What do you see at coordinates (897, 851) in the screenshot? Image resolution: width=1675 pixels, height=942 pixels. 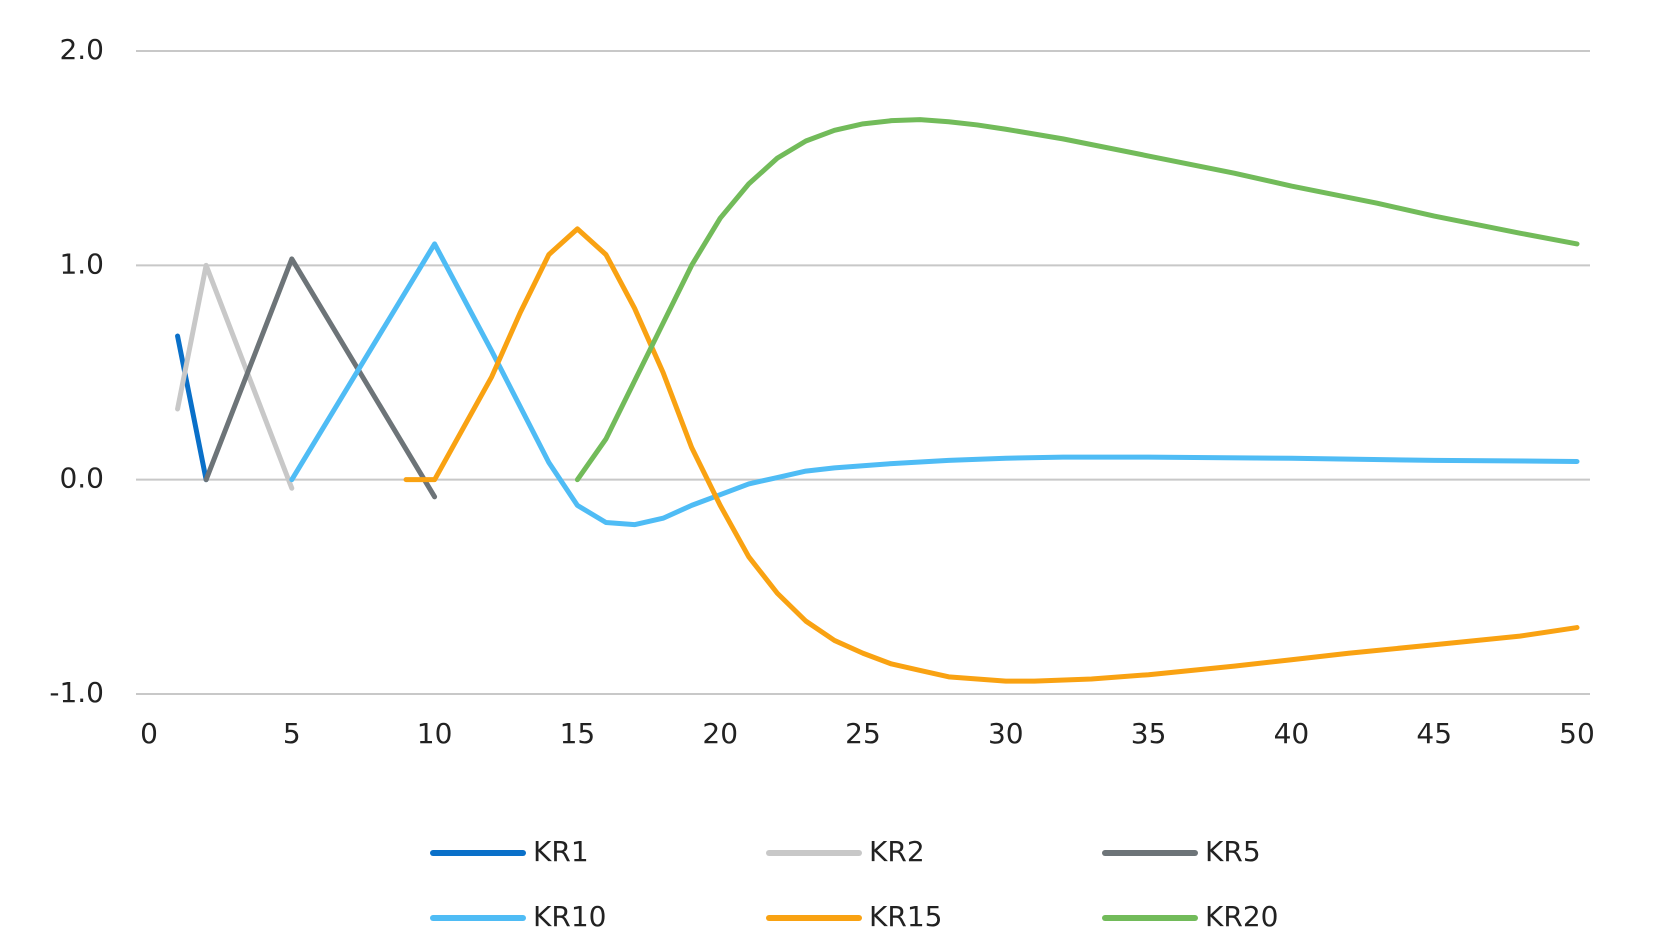 I see `legend-label: KR2` at bounding box center [897, 851].